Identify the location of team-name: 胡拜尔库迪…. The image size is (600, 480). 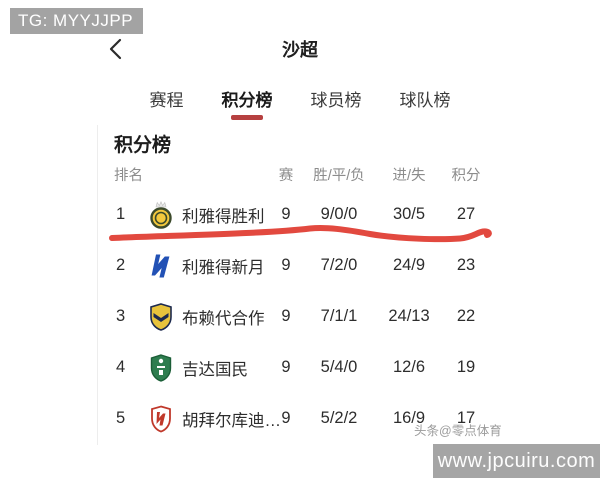
(231, 420).